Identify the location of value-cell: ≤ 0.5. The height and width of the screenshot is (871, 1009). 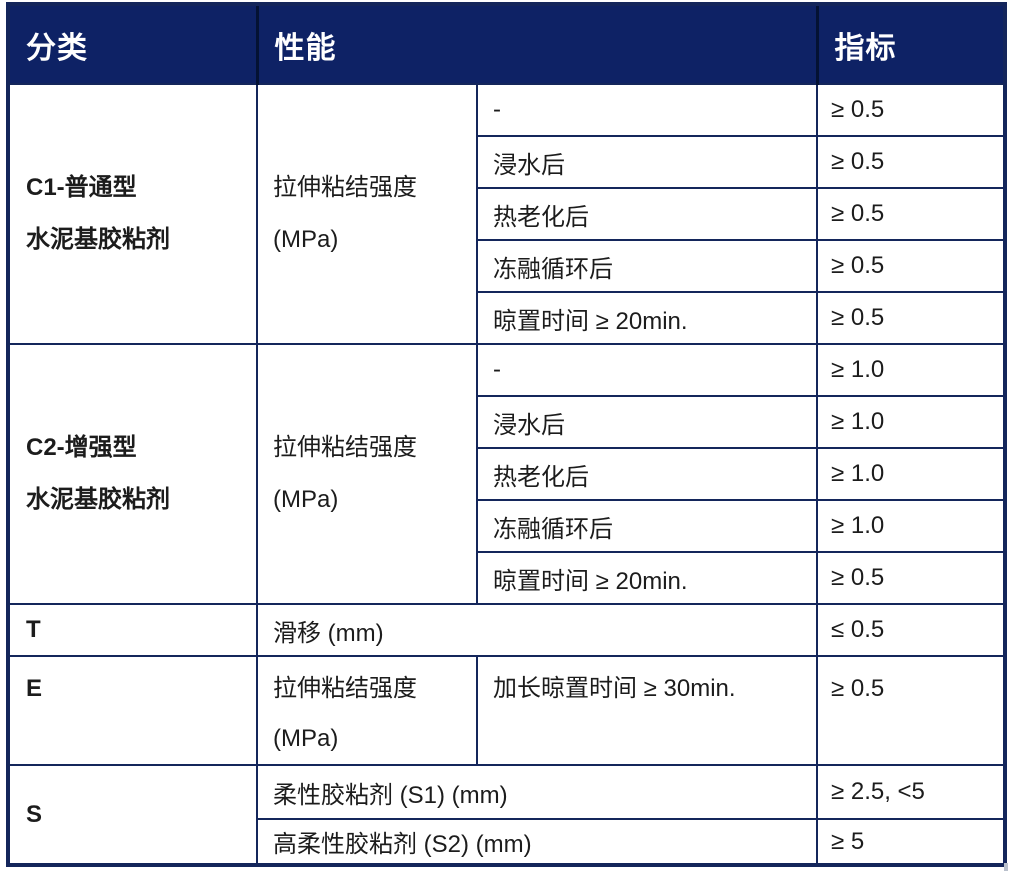
(911, 630).